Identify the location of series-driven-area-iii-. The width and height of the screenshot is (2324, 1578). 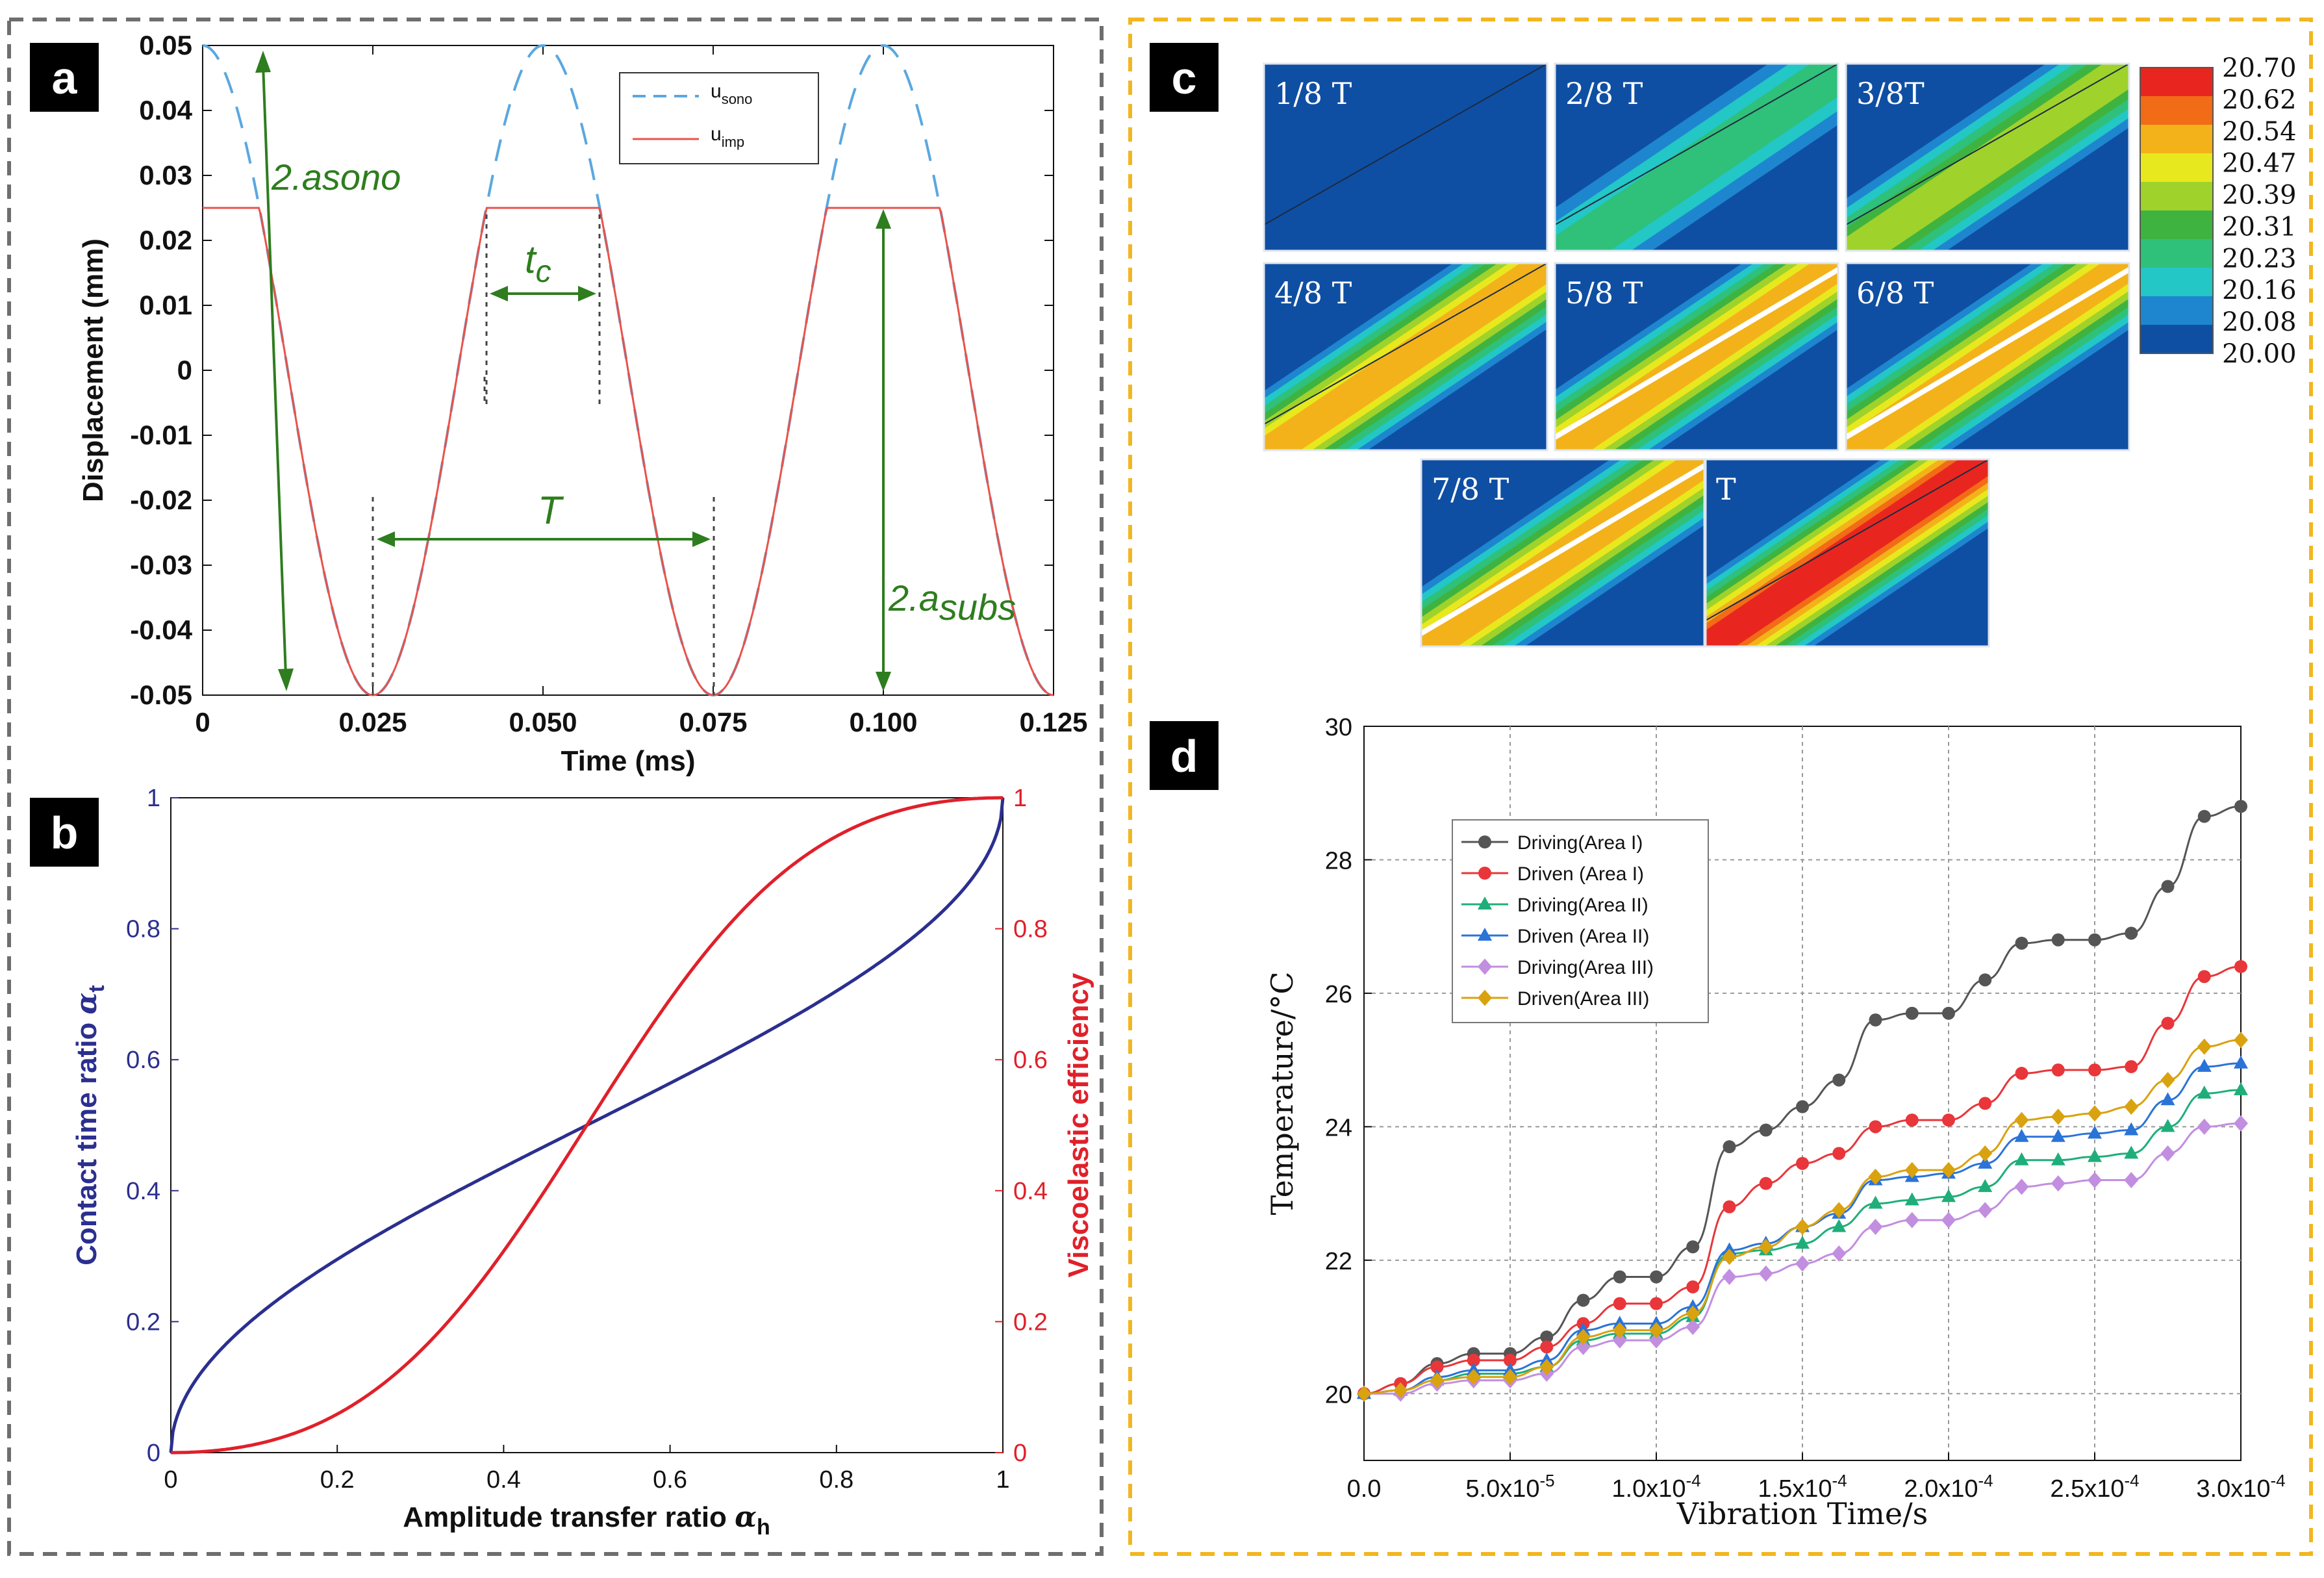
(1802, 1217).